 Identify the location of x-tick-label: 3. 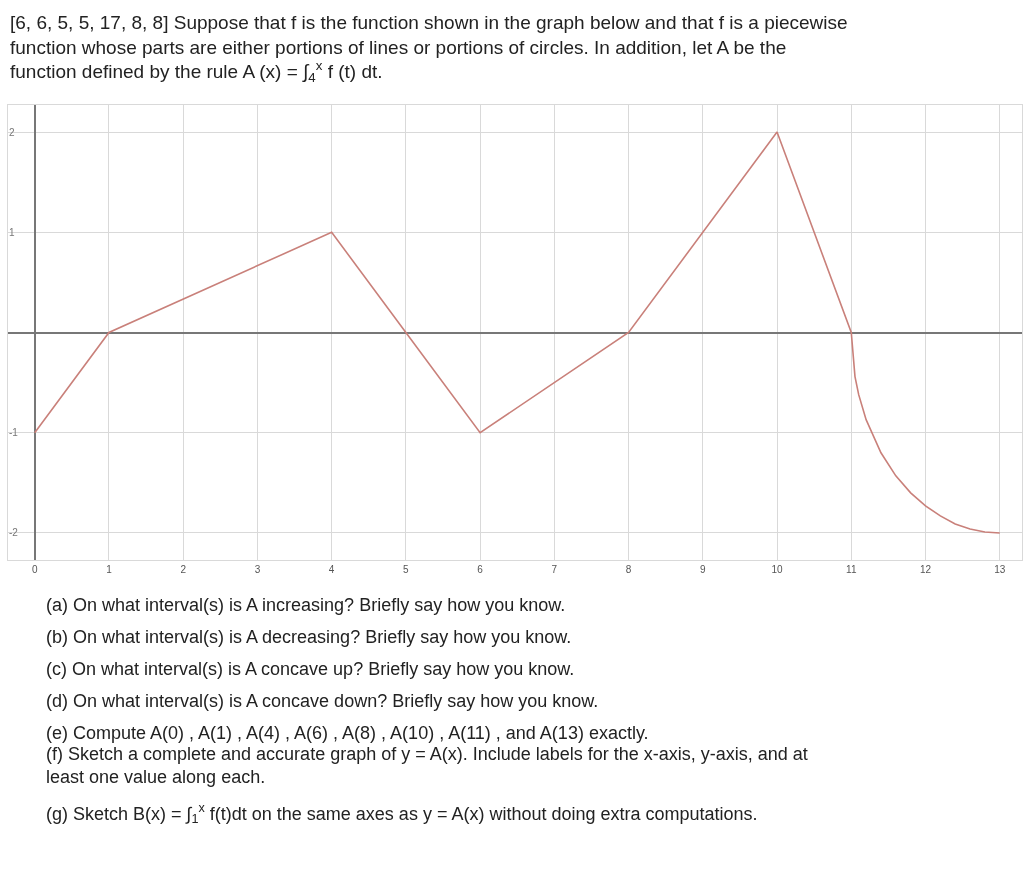
(257, 569).